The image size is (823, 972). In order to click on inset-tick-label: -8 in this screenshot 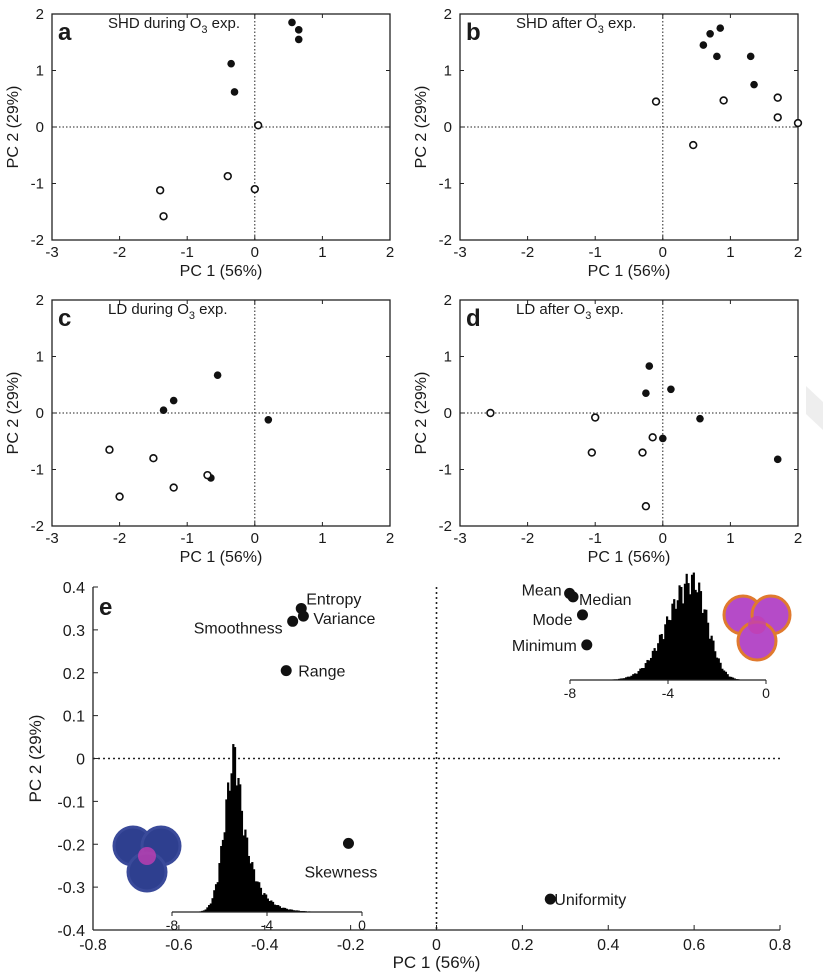, I will do `click(172, 925)`.